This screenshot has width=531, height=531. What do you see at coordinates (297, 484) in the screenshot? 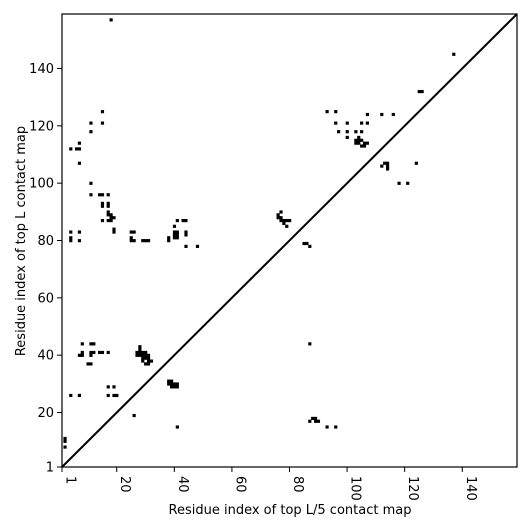
I see `x-tick-label: 80` at bounding box center [297, 484].